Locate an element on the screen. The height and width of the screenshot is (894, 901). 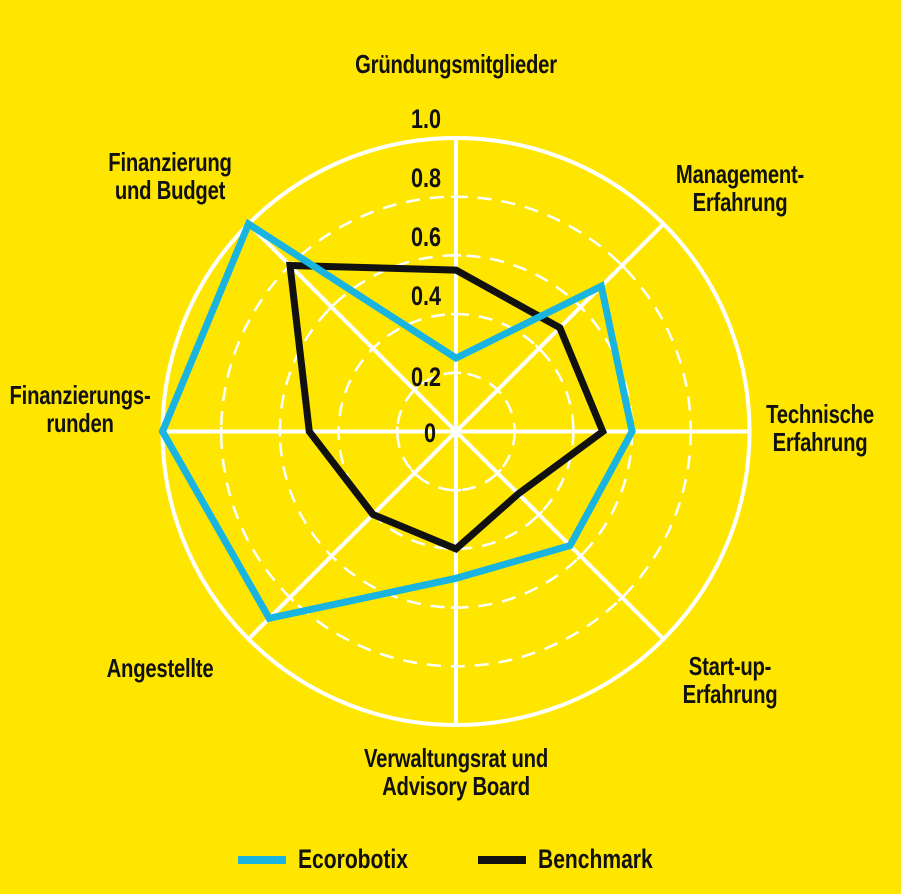
tick-0.8: 0.8 is located at coordinates (426, 178).